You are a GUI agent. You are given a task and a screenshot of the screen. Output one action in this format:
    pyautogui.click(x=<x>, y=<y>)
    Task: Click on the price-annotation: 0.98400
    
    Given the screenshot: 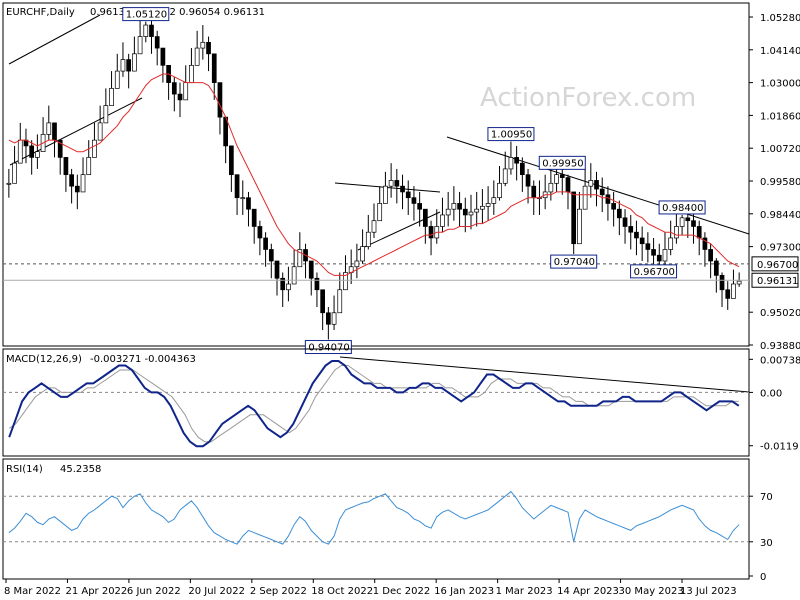 What is the action you would take?
    pyautogui.click(x=682, y=207)
    